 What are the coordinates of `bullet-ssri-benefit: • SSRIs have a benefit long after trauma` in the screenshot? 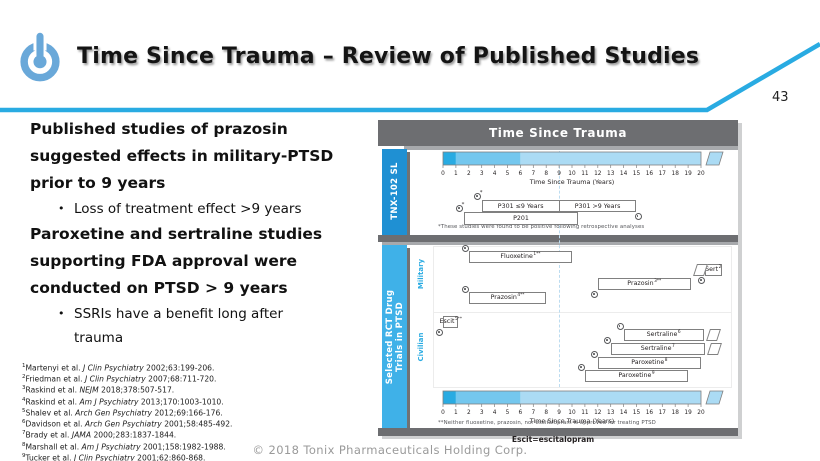 It's located at (220, 326).